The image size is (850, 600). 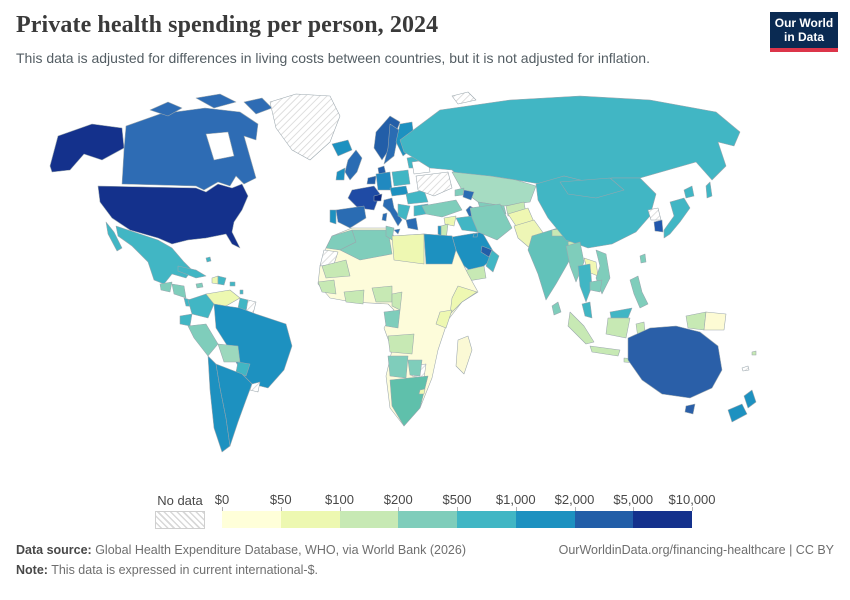 I want to click on region-mauritania, so click(x=336, y=269).